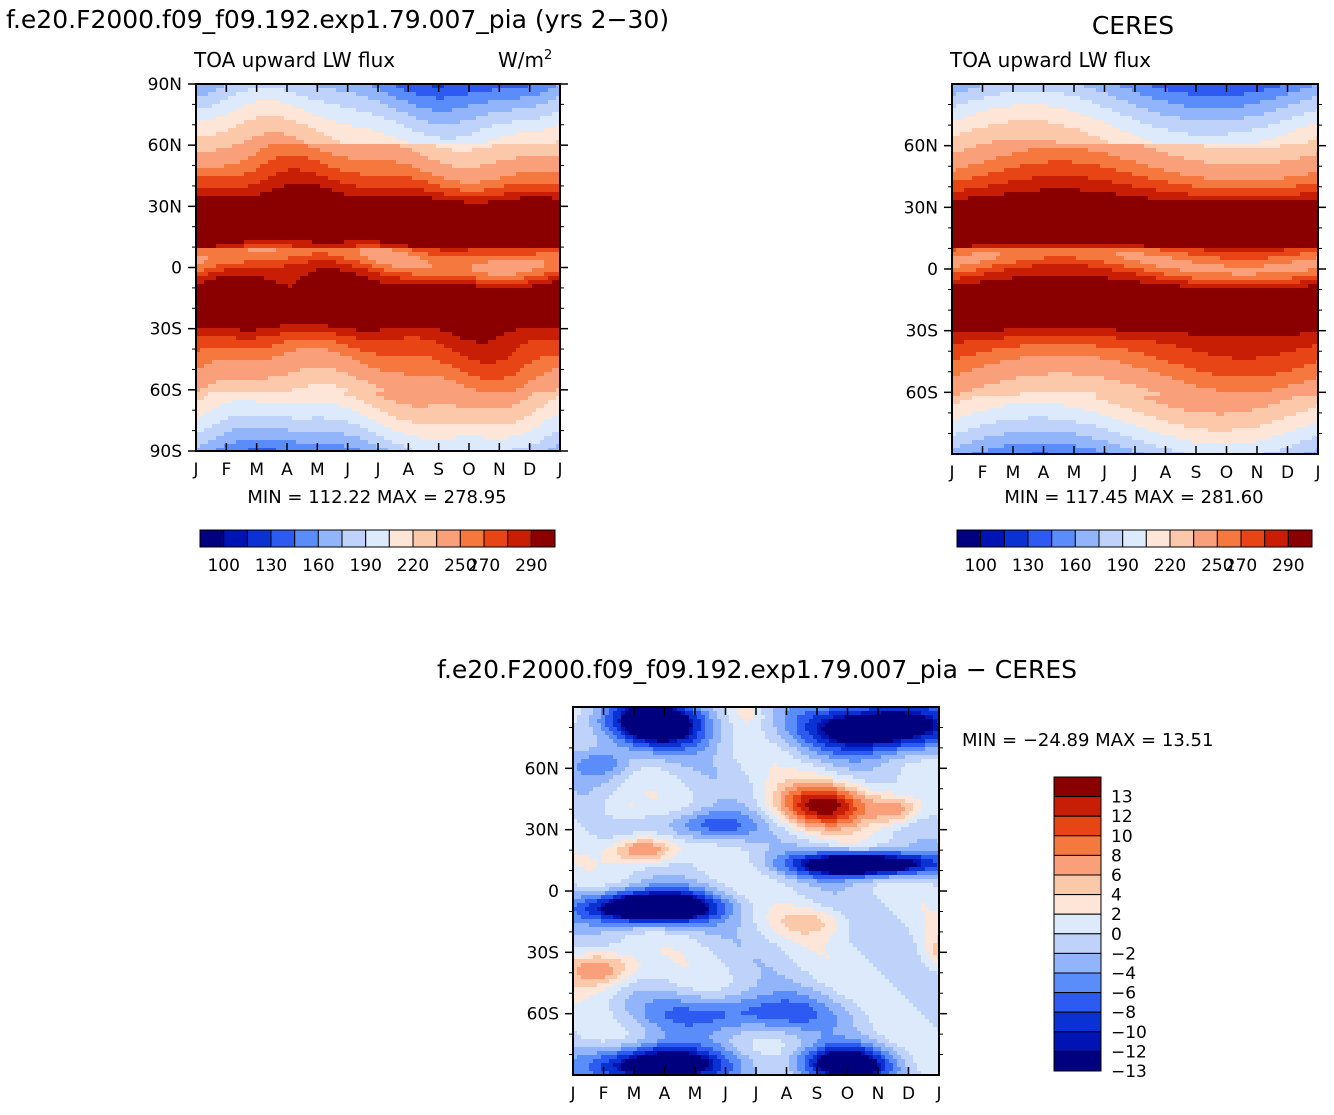 This screenshot has width=1334, height=1115. What do you see at coordinates (938, 1094) in the screenshot?
I see `x-tick-label: J` at bounding box center [938, 1094].